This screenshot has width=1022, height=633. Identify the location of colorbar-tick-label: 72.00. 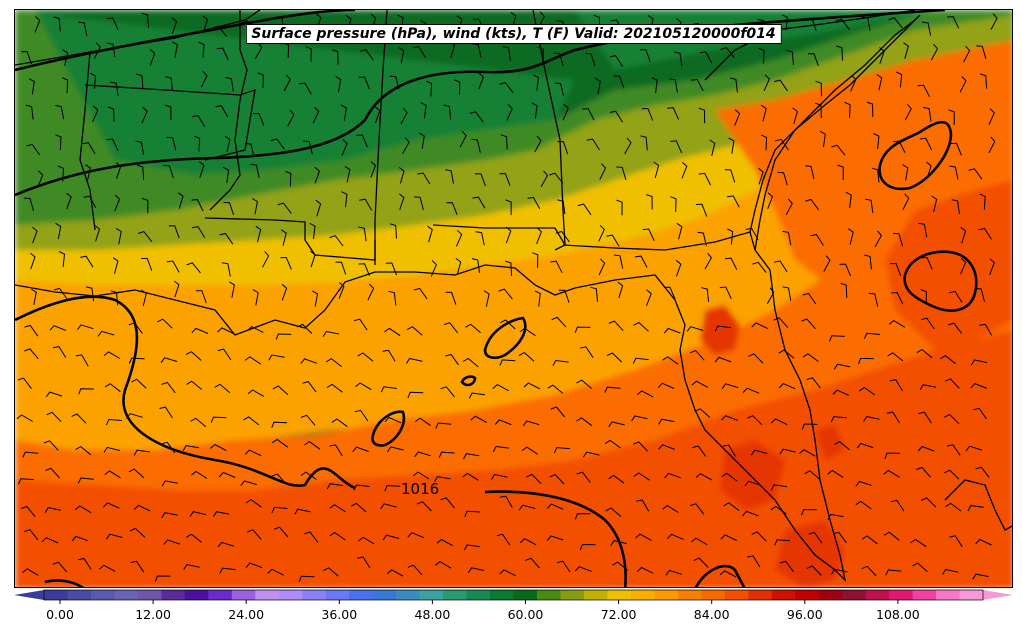
(619, 614).